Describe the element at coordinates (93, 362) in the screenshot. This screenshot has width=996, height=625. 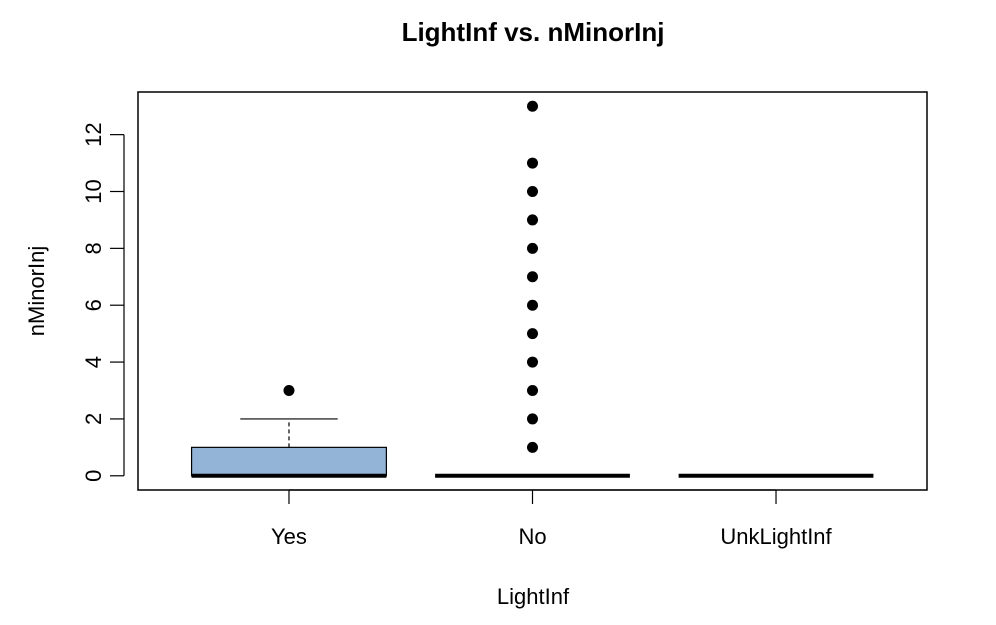
I see `y-tick-label: 4` at that location.